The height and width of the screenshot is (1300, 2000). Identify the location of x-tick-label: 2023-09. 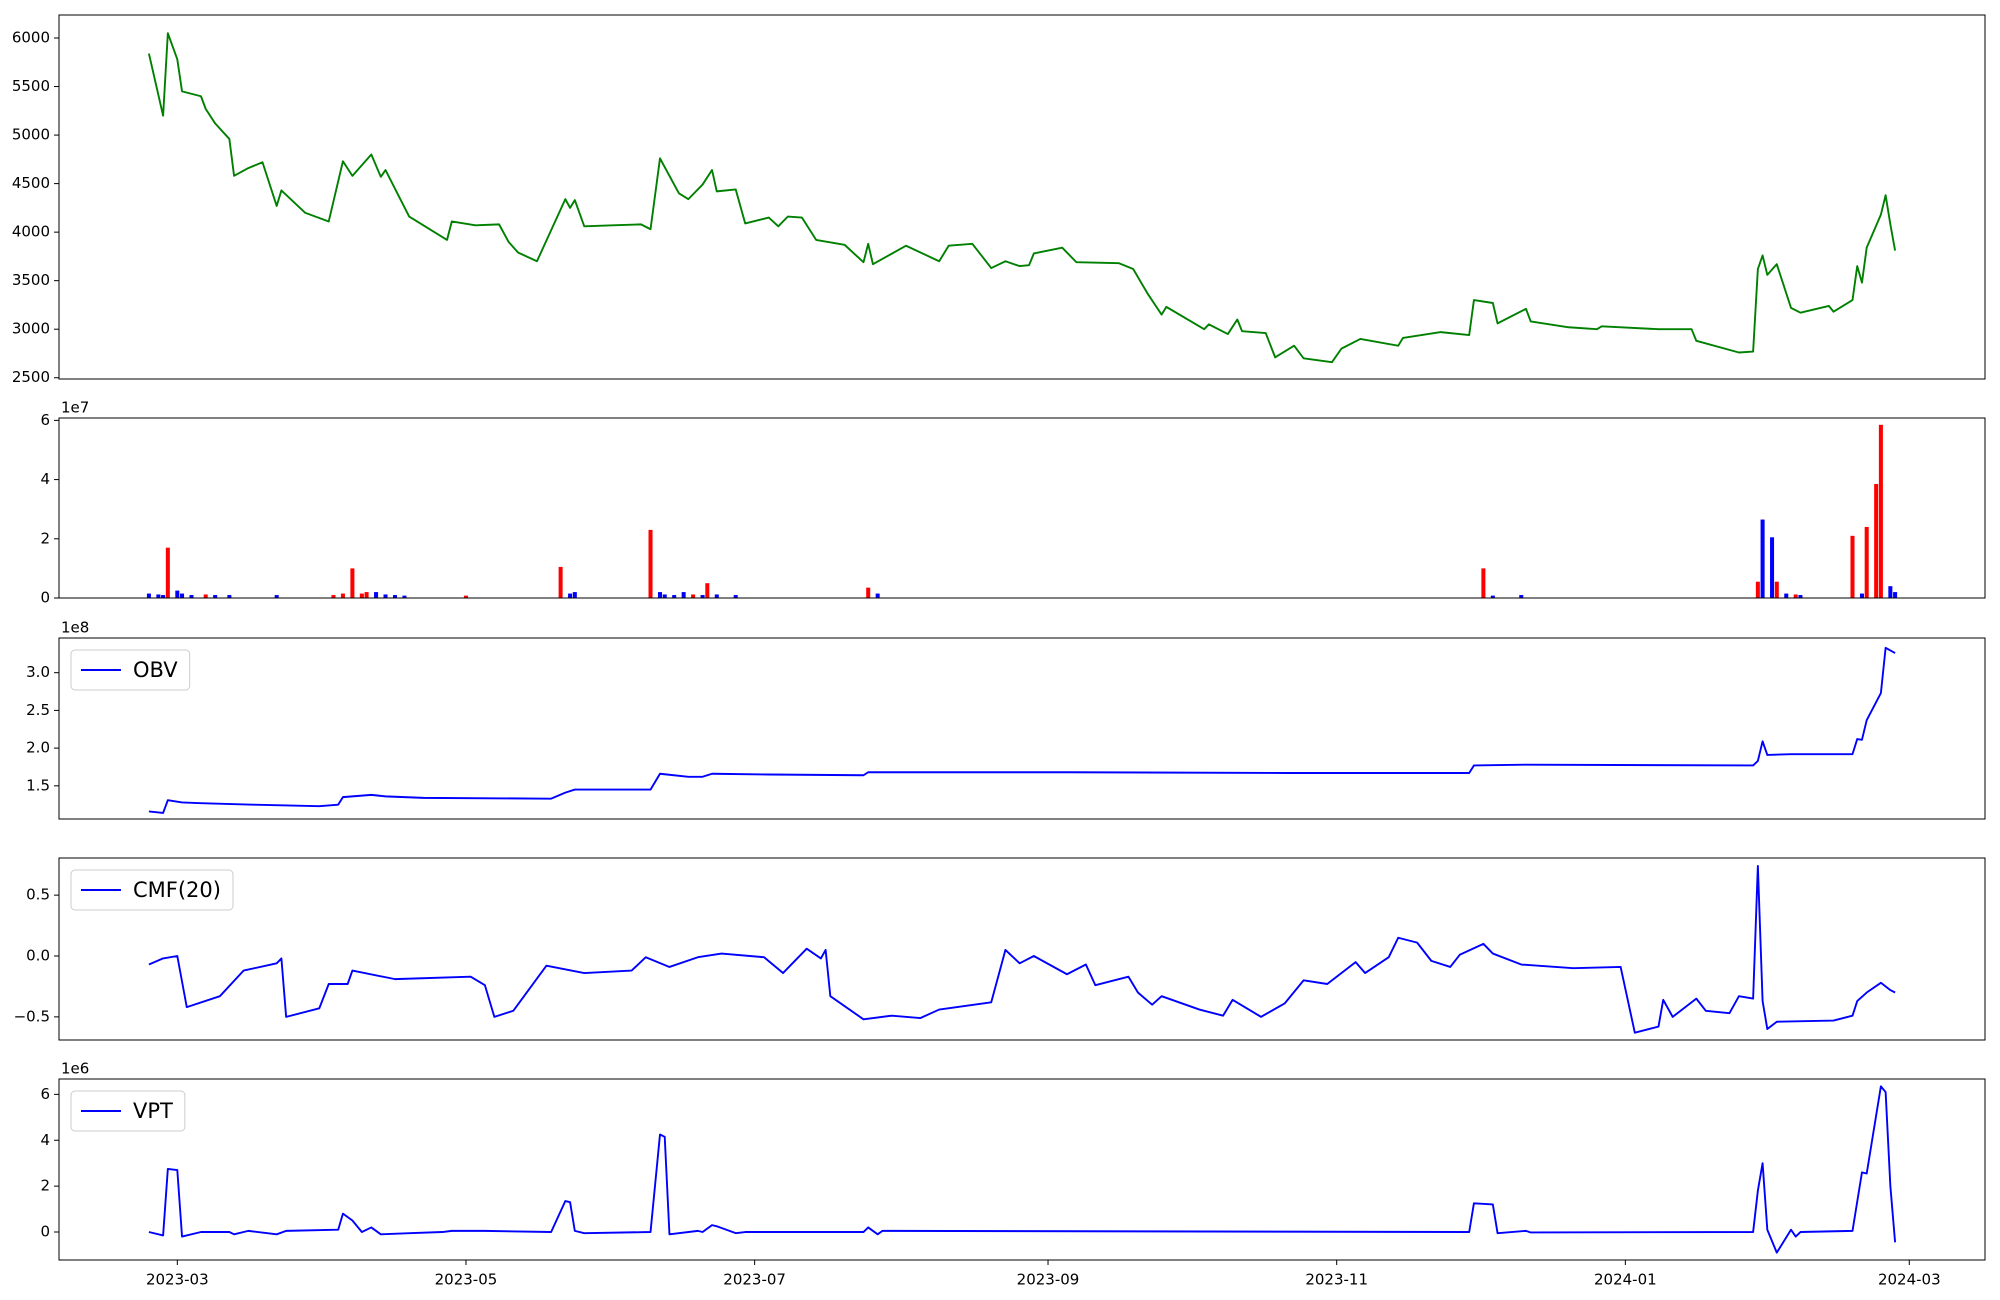
(1048, 1280).